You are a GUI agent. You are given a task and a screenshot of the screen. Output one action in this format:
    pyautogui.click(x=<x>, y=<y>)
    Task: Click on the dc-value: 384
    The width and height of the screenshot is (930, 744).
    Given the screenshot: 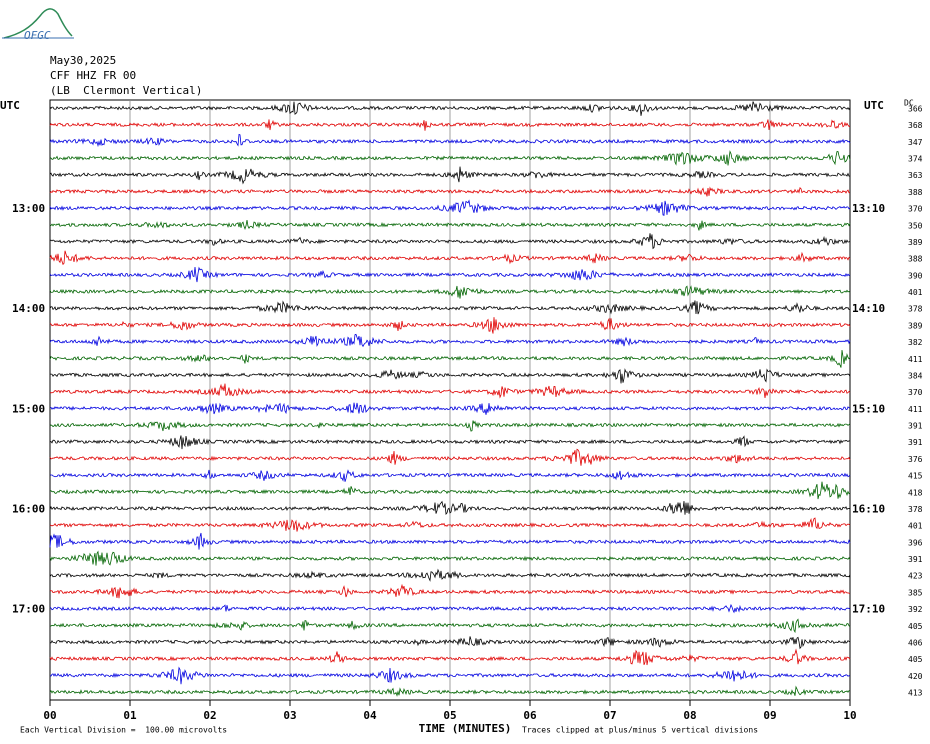 What is the action you would take?
    pyautogui.click(x=915, y=375)
    